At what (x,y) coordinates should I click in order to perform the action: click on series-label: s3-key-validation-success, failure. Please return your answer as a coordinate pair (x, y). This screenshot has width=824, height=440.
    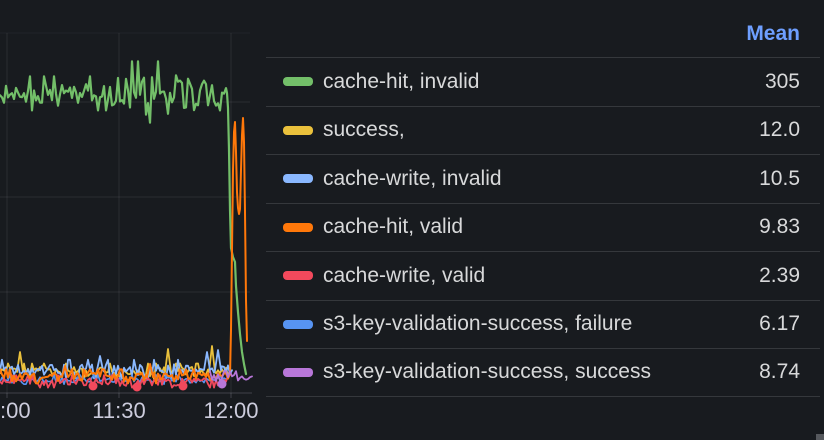
    Looking at the image, I should click on (478, 324).